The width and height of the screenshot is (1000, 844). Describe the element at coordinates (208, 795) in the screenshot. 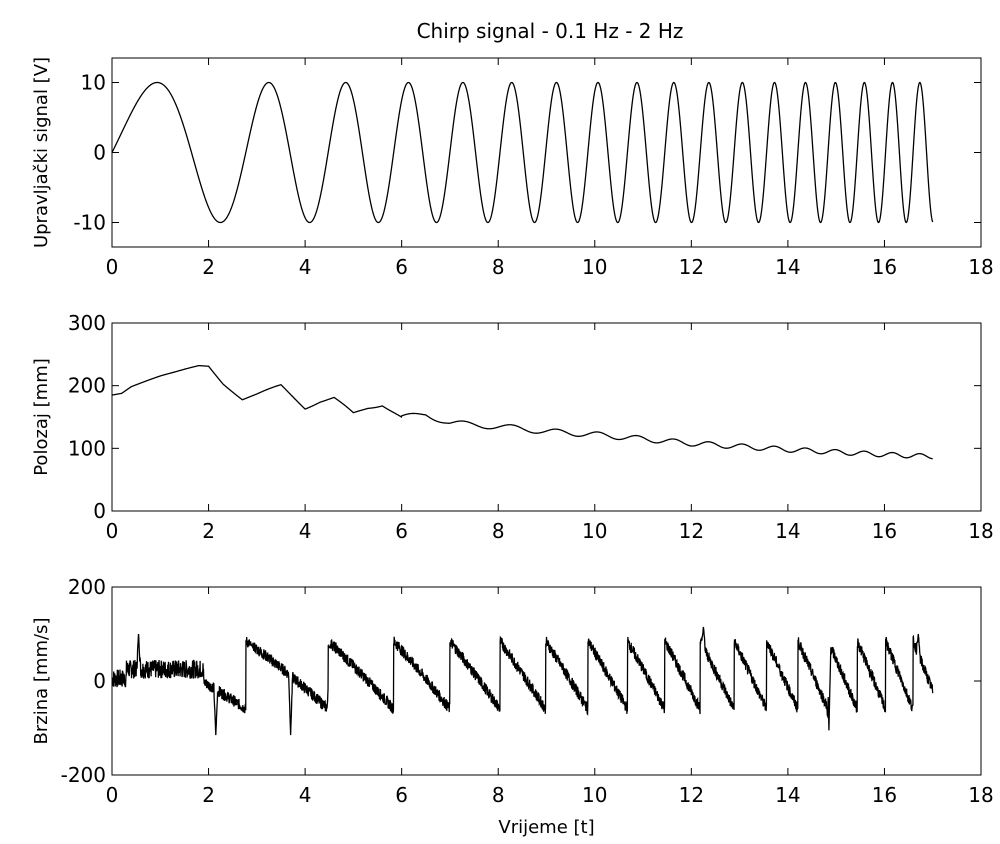

I see `x-tick-label-2-1: 2` at that location.